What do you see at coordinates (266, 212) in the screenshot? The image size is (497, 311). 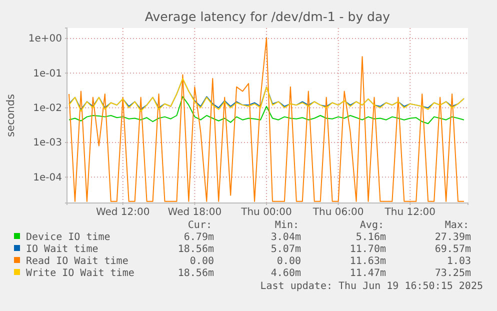 I see `x-tick-label: Thu 00:00` at bounding box center [266, 212].